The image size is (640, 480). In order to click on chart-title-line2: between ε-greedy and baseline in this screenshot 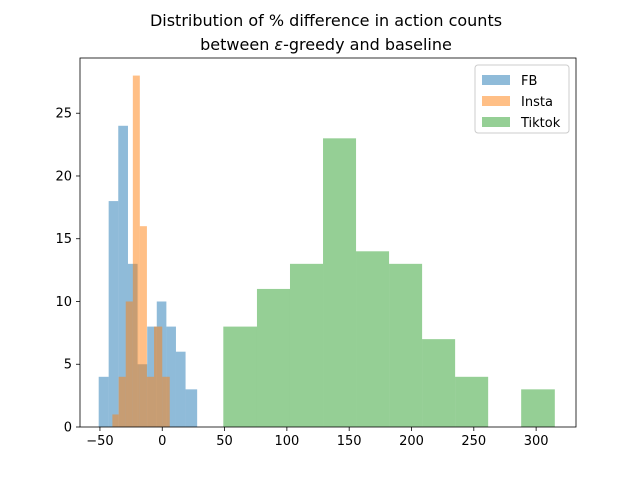, I will do `click(326, 44)`.